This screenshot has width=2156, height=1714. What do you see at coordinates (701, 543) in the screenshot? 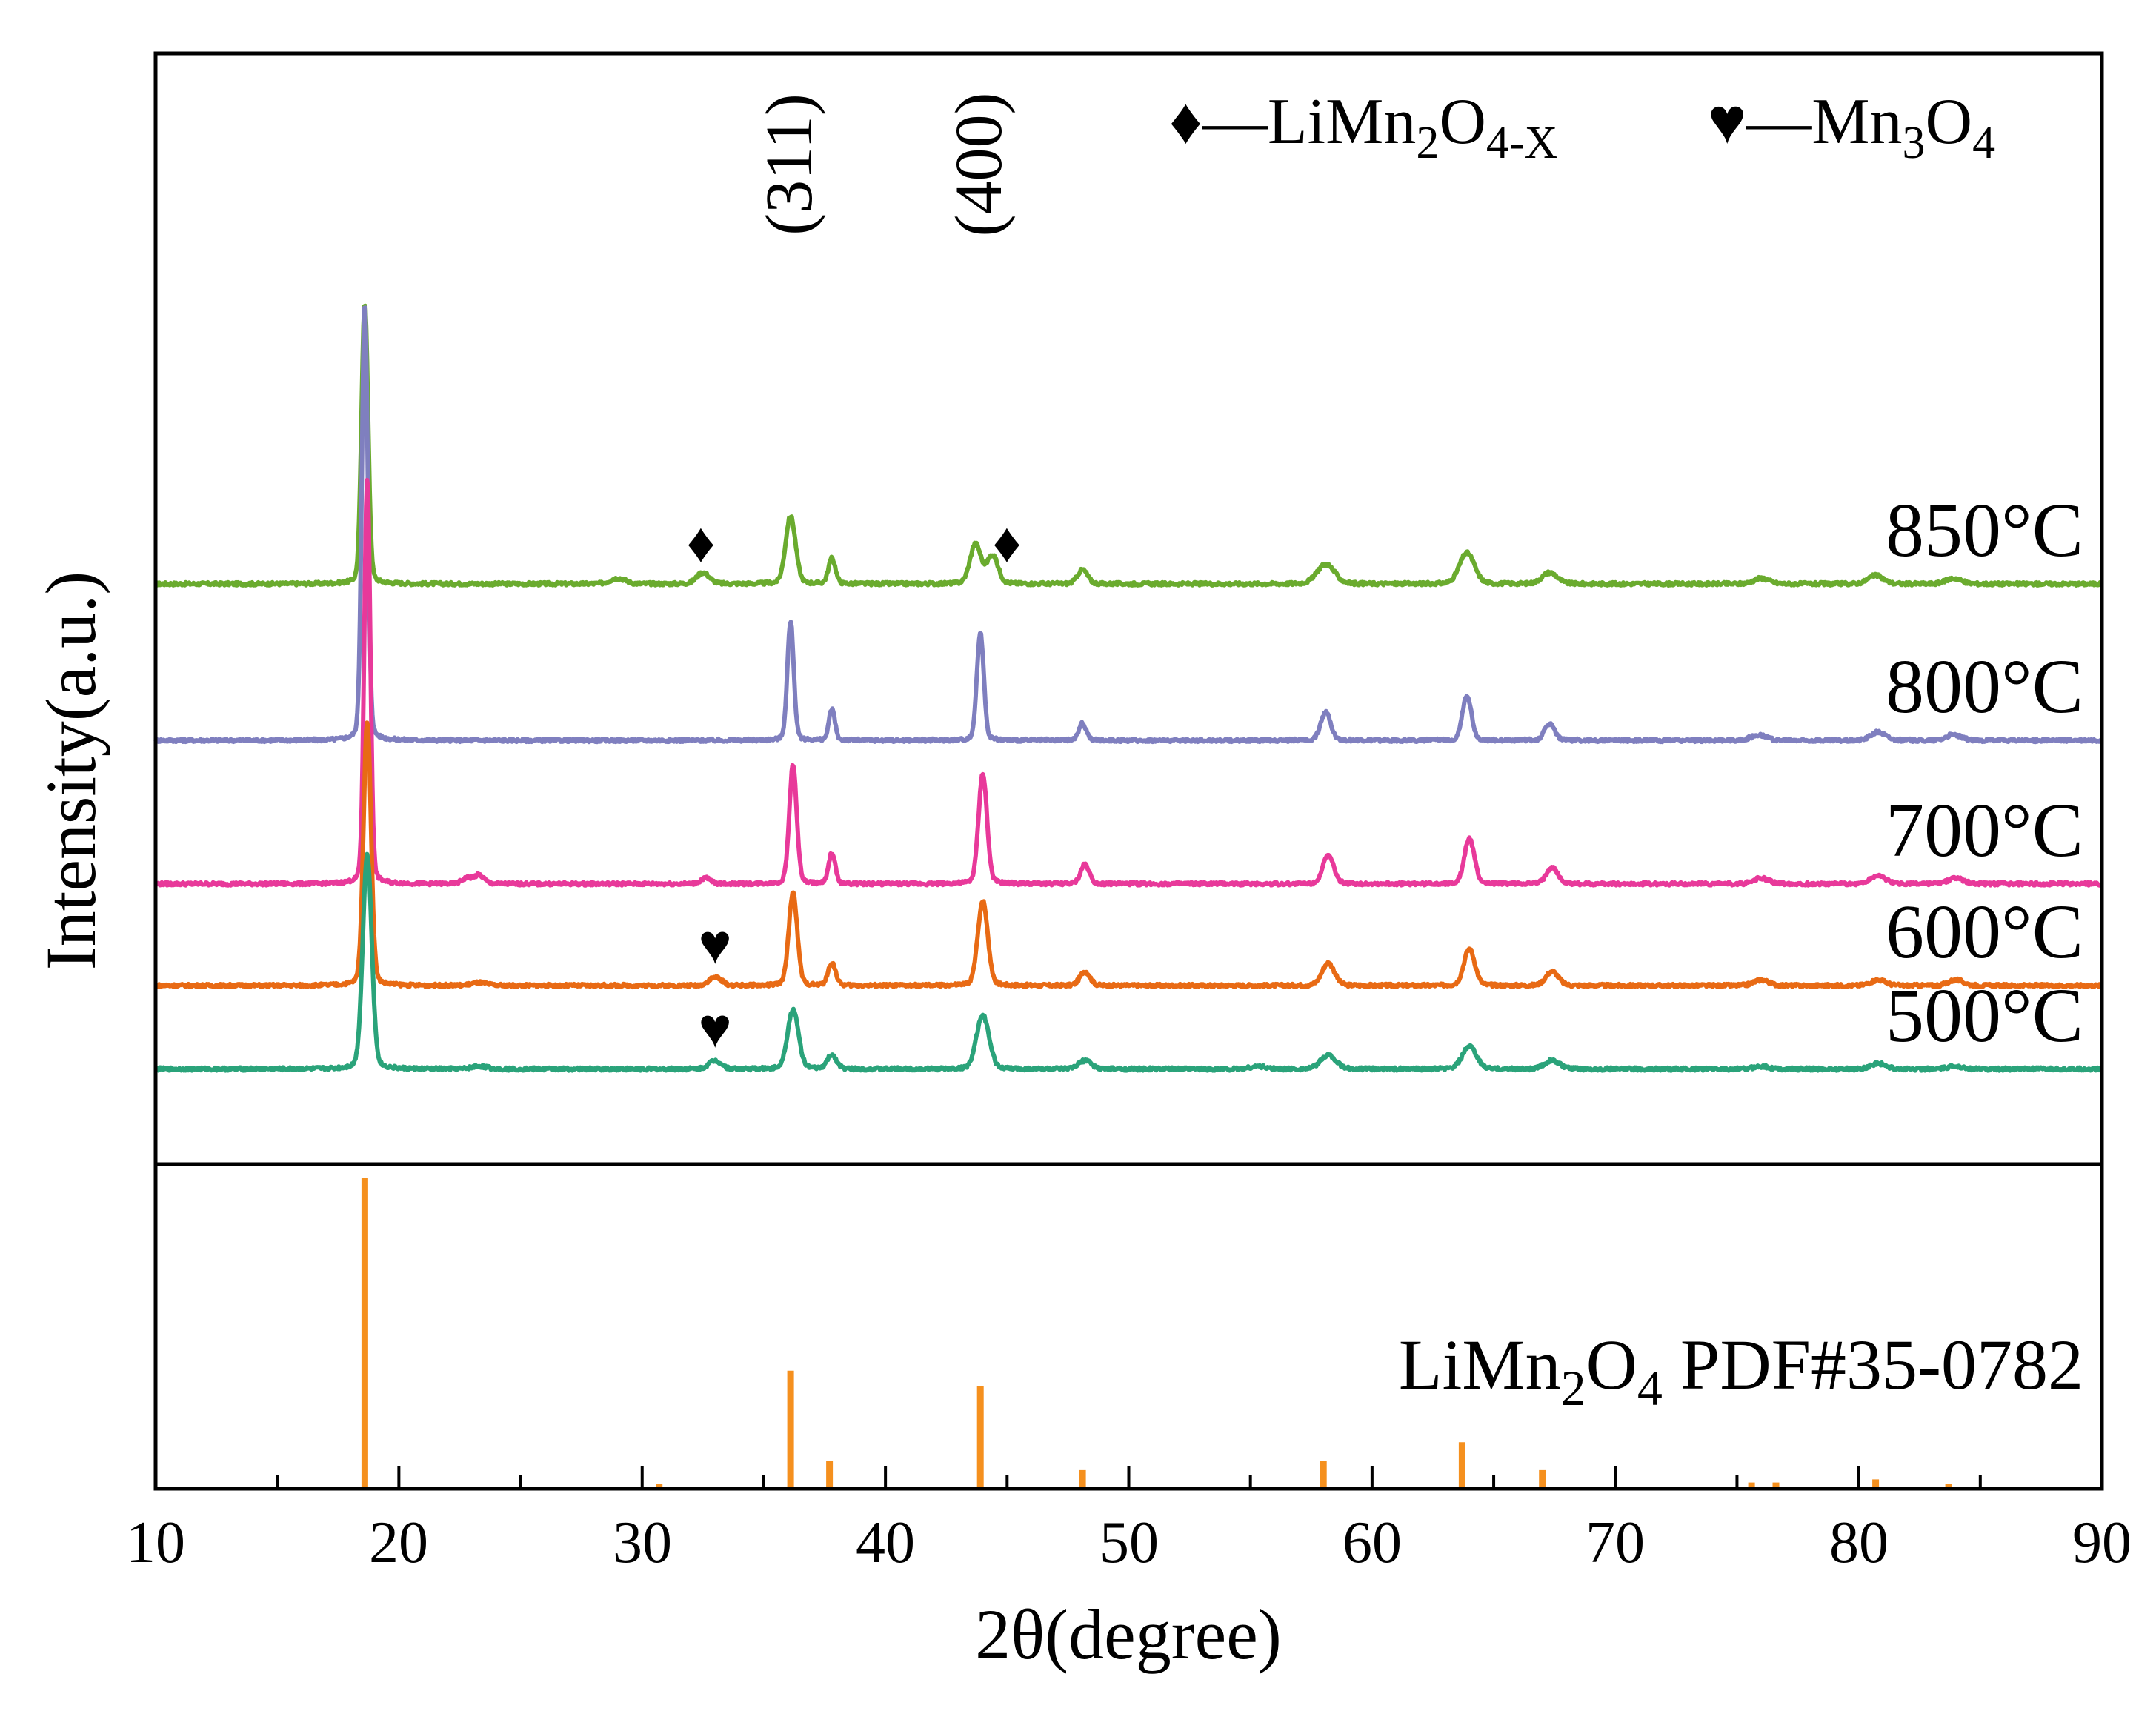
I see `diamond-marker-0: ♦` at bounding box center [701, 543].